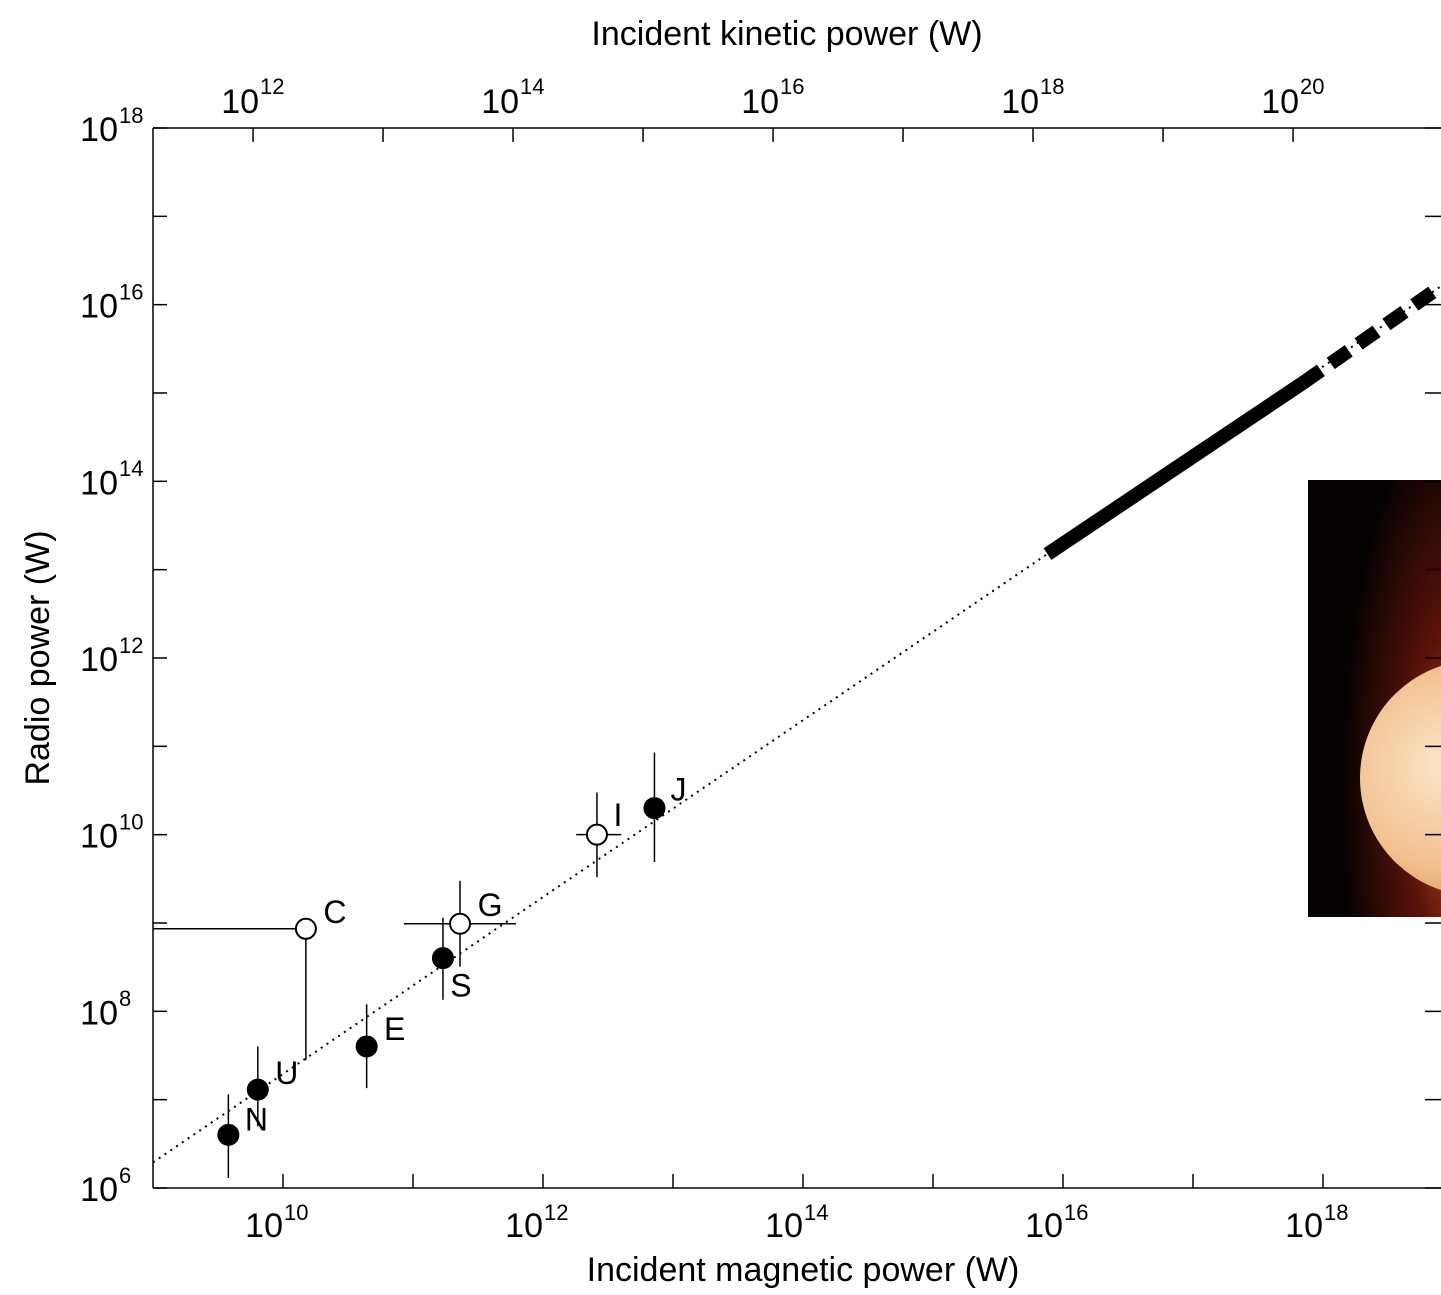 The height and width of the screenshot is (1295, 1441). What do you see at coordinates (125, 998) in the screenshot?
I see `y-tick-exponent: 8` at bounding box center [125, 998].